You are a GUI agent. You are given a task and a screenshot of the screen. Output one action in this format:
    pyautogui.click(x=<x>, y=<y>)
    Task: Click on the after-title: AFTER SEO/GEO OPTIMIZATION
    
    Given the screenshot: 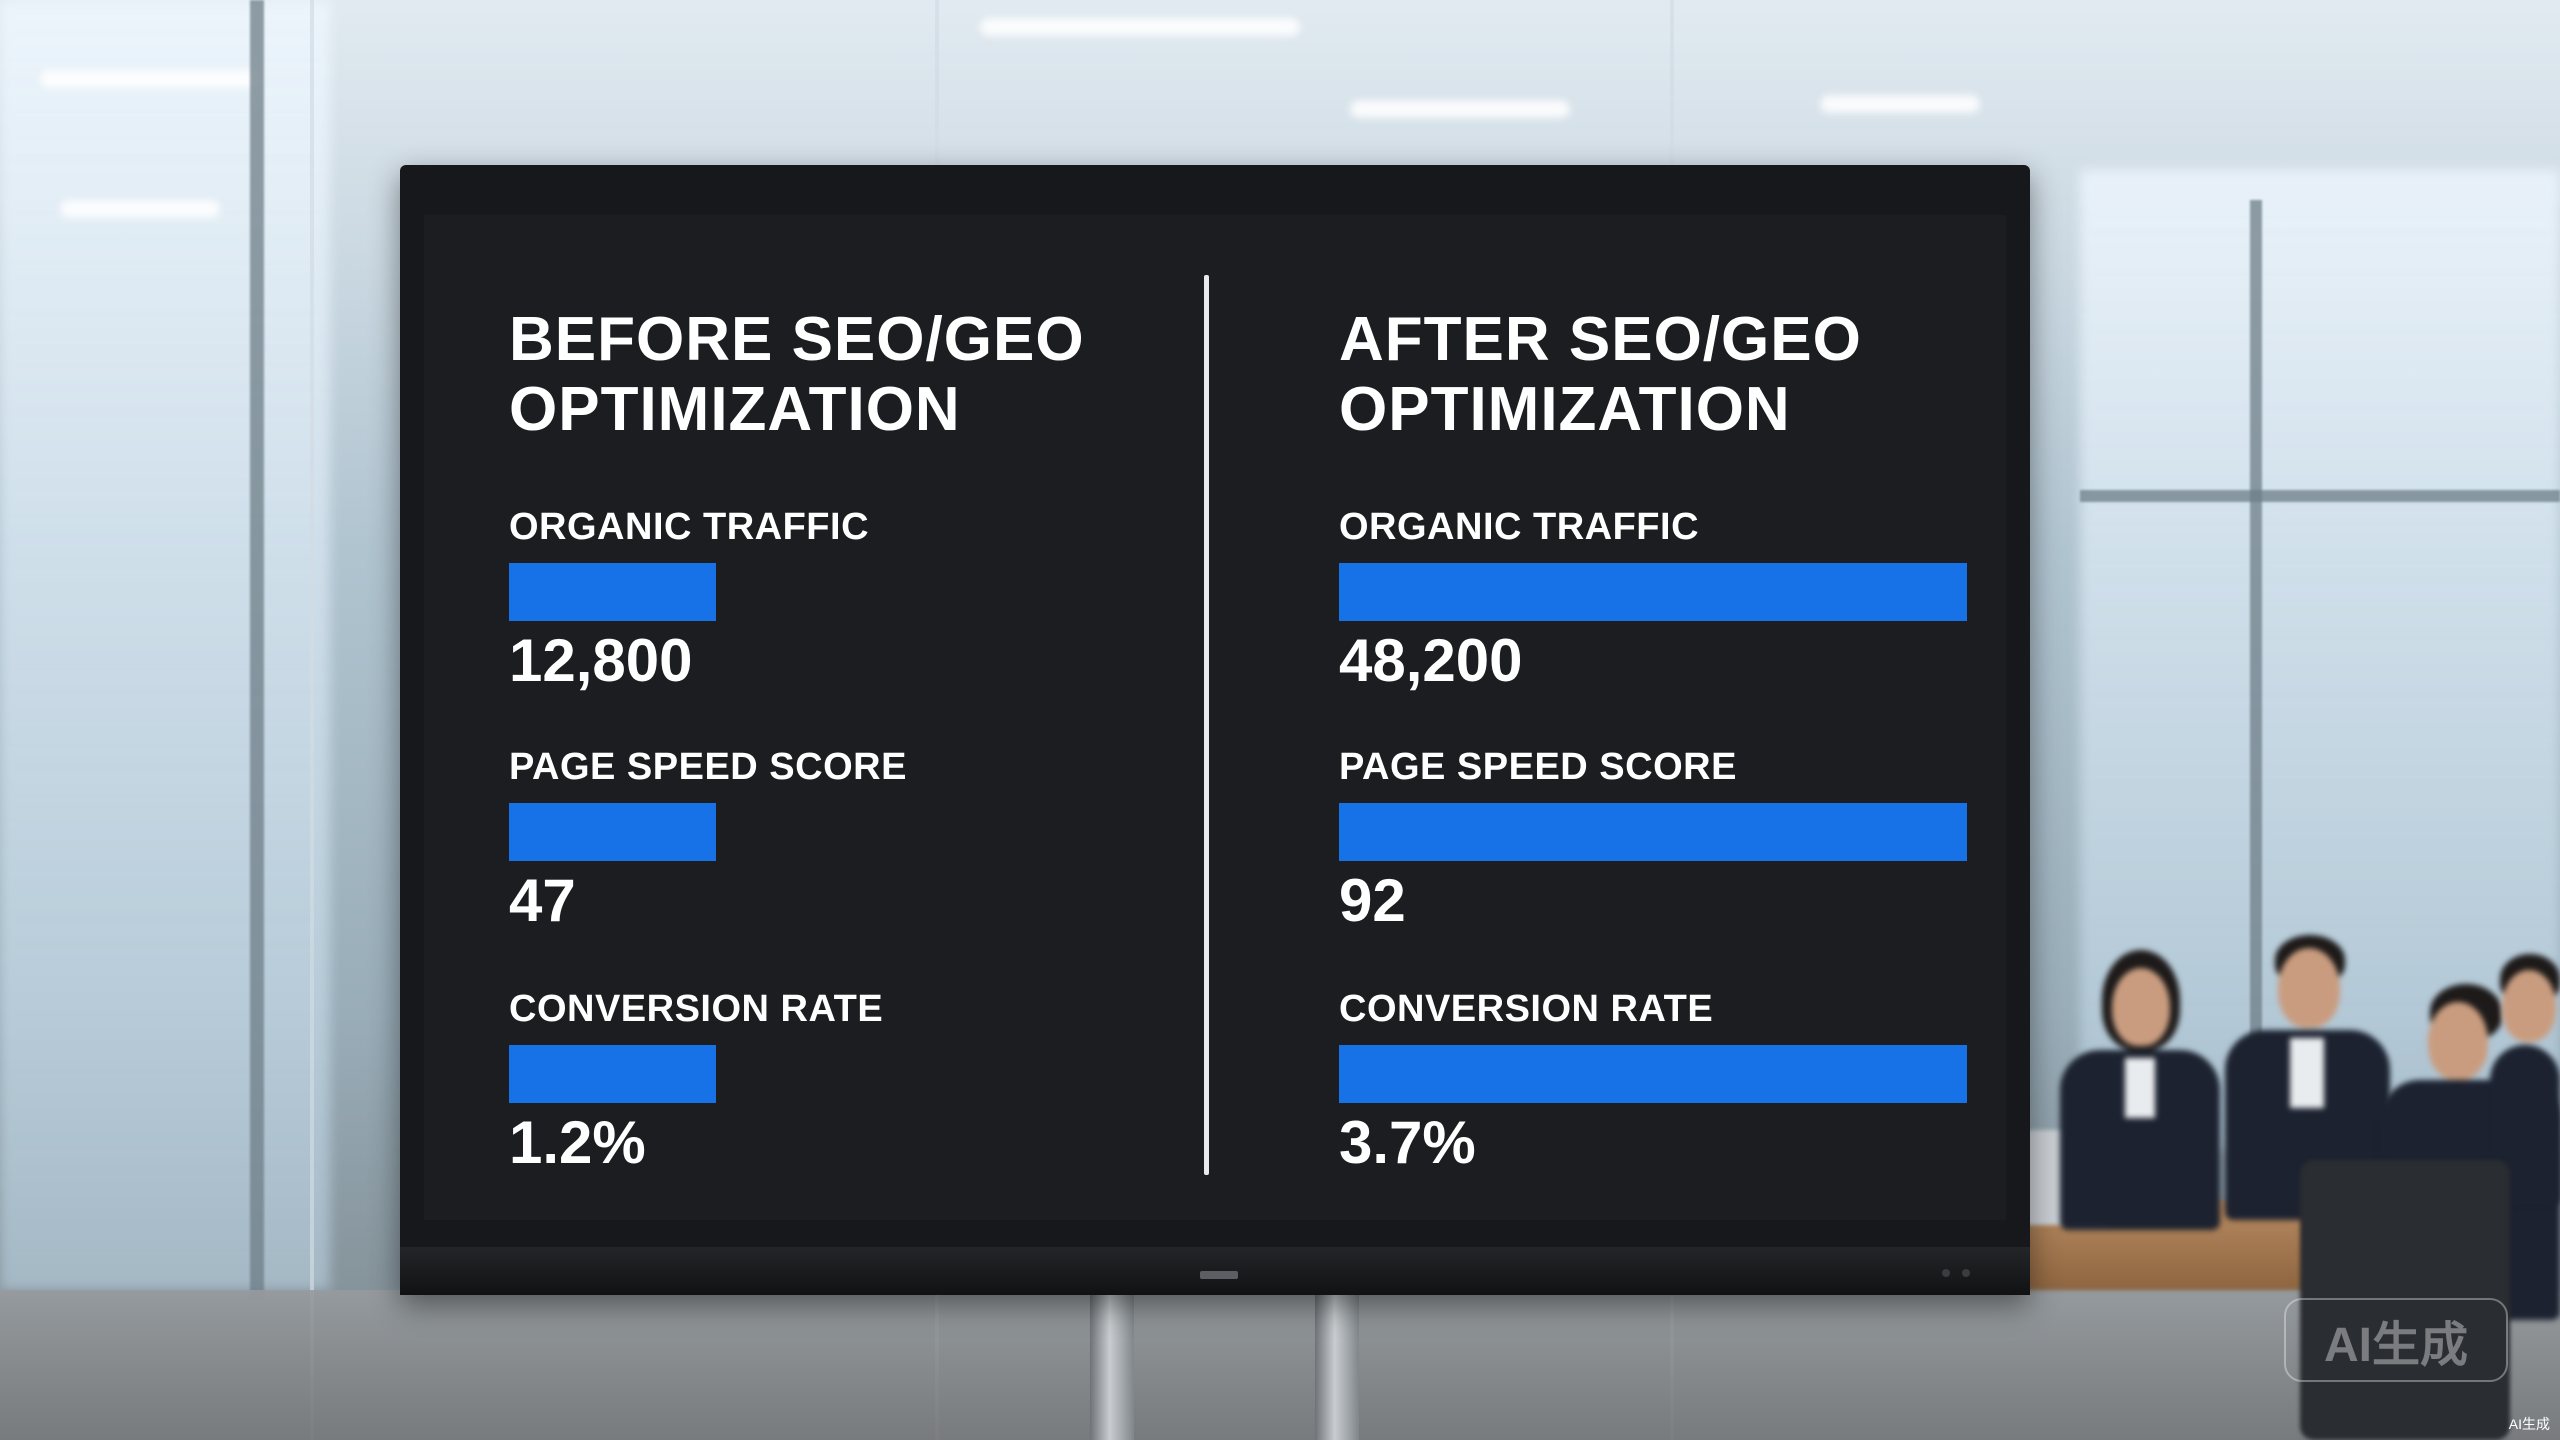 What is the action you would take?
    pyautogui.click(x=1600, y=374)
    